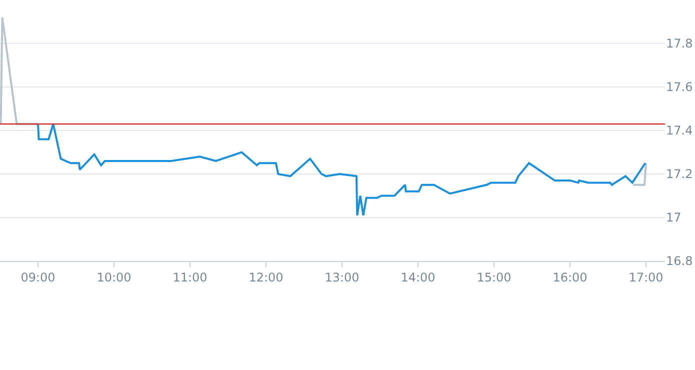 This screenshot has height=370, width=695. Describe the element at coordinates (342, 277) in the screenshot. I see `x-tick-label: 13:00` at that location.